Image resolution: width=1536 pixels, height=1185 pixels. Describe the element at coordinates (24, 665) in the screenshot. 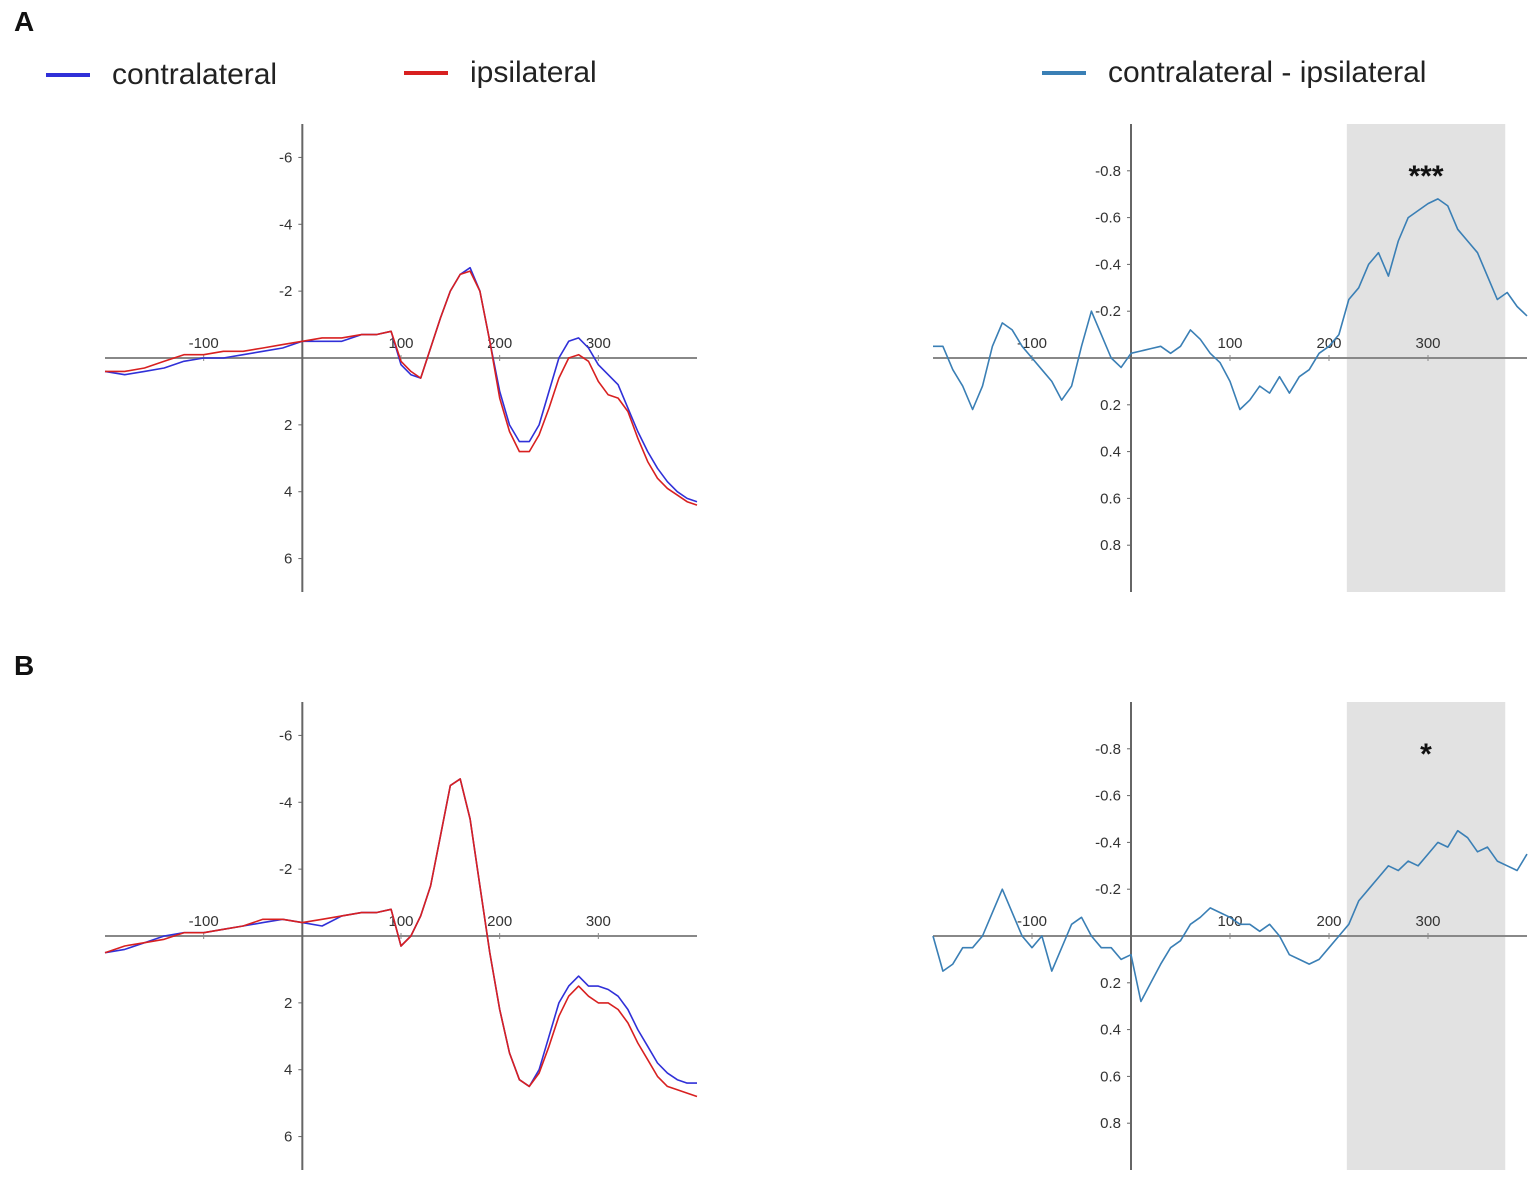

I see `panel-label-b: B` at that location.